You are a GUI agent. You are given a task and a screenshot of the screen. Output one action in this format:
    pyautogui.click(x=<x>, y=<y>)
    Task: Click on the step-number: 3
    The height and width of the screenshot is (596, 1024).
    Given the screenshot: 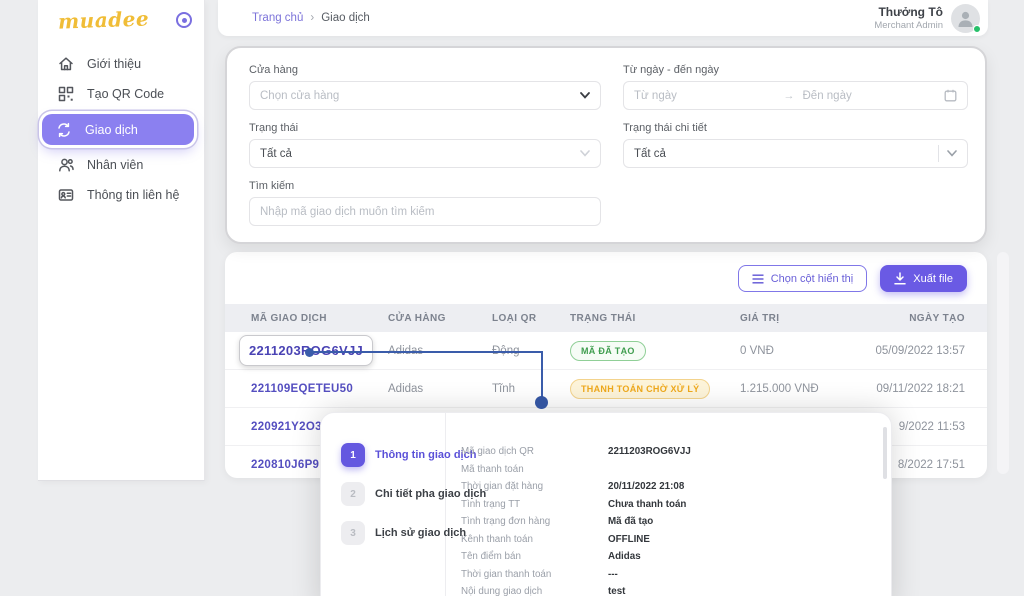 What is the action you would take?
    pyautogui.click(x=353, y=533)
    